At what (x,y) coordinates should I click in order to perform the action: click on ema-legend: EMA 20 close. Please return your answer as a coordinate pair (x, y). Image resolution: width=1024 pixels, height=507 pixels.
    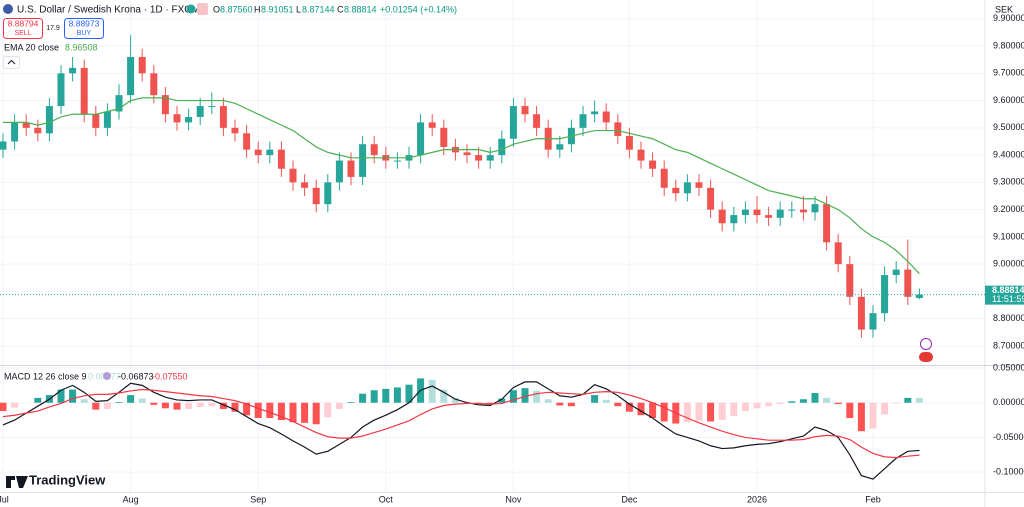
    Looking at the image, I should click on (31, 47).